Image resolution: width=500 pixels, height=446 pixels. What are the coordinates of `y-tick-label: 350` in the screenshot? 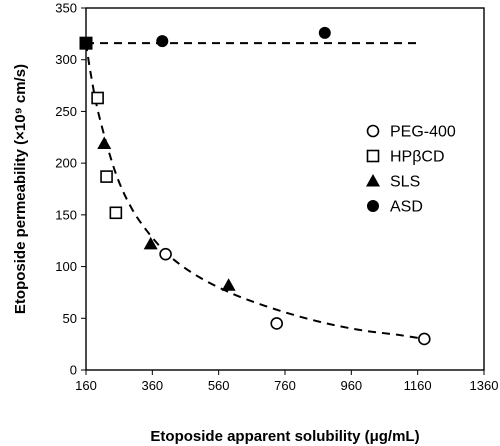 It's located at (66, 8).